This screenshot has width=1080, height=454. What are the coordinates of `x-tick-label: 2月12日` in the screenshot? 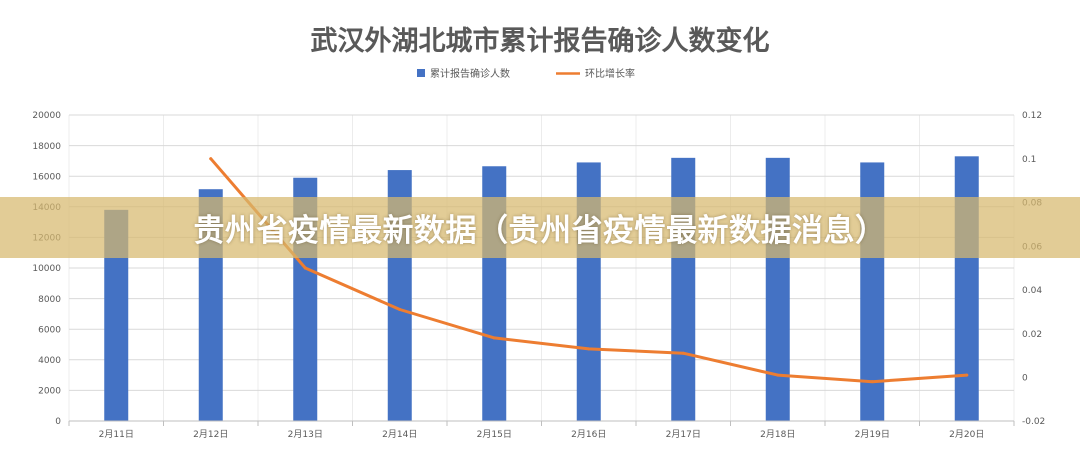 It's located at (210, 434).